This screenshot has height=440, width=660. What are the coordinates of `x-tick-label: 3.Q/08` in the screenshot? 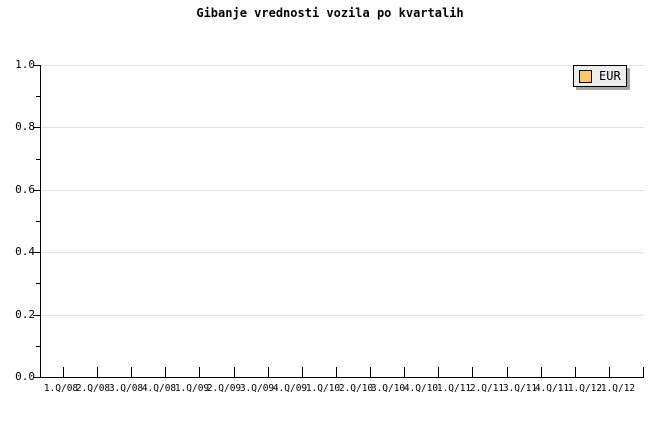 It's located at (126, 388).